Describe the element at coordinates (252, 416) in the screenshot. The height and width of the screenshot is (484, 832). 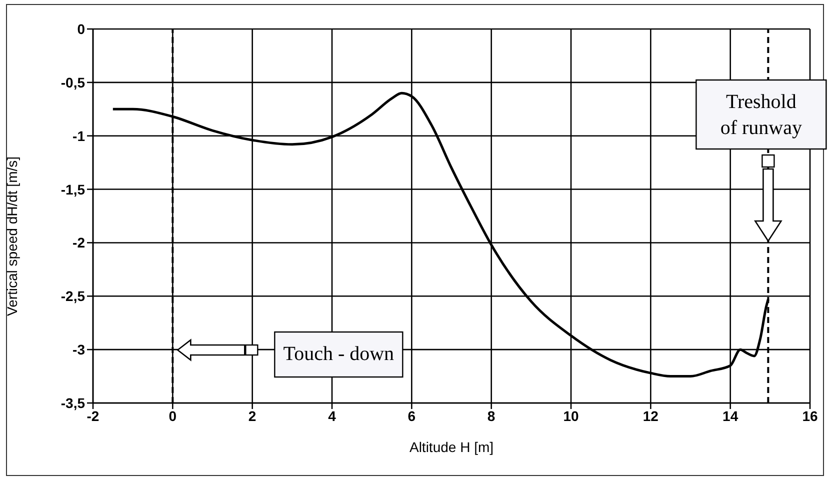
I see `x-tick-label: 2` at that location.